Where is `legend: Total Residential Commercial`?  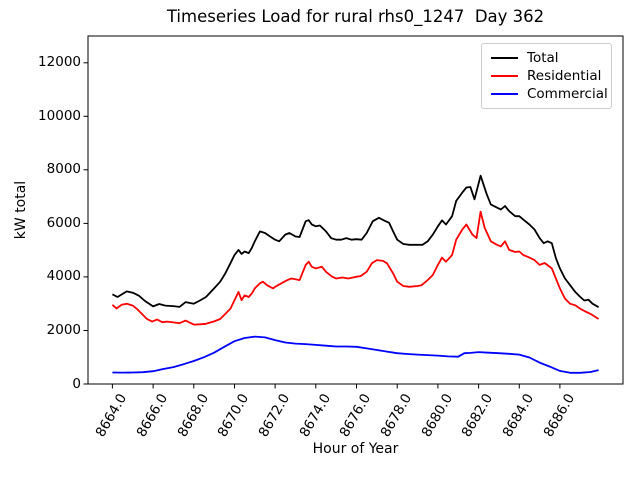
legend: Total Residential Commercial is located at coordinates (546, 76).